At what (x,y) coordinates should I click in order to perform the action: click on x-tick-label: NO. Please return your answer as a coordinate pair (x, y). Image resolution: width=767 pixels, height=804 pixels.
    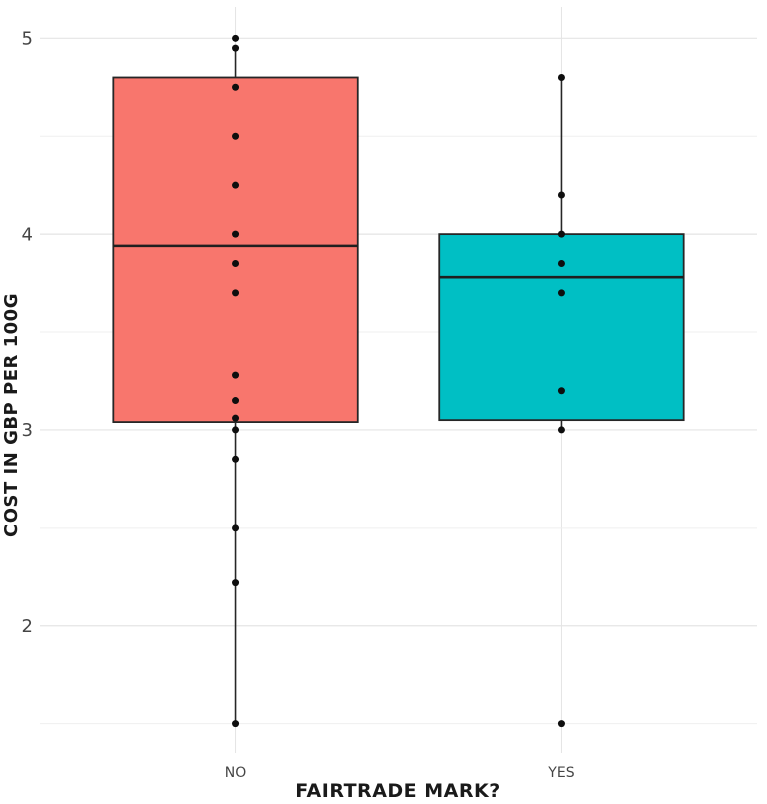
    Looking at the image, I should click on (236, 773).